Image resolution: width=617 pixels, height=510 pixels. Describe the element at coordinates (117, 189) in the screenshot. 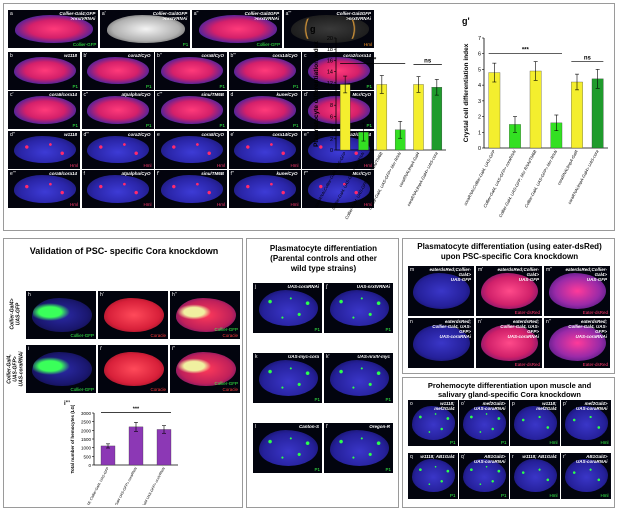

I see `micrograph-tile: f atpalpha/CyO Hml` at that location.